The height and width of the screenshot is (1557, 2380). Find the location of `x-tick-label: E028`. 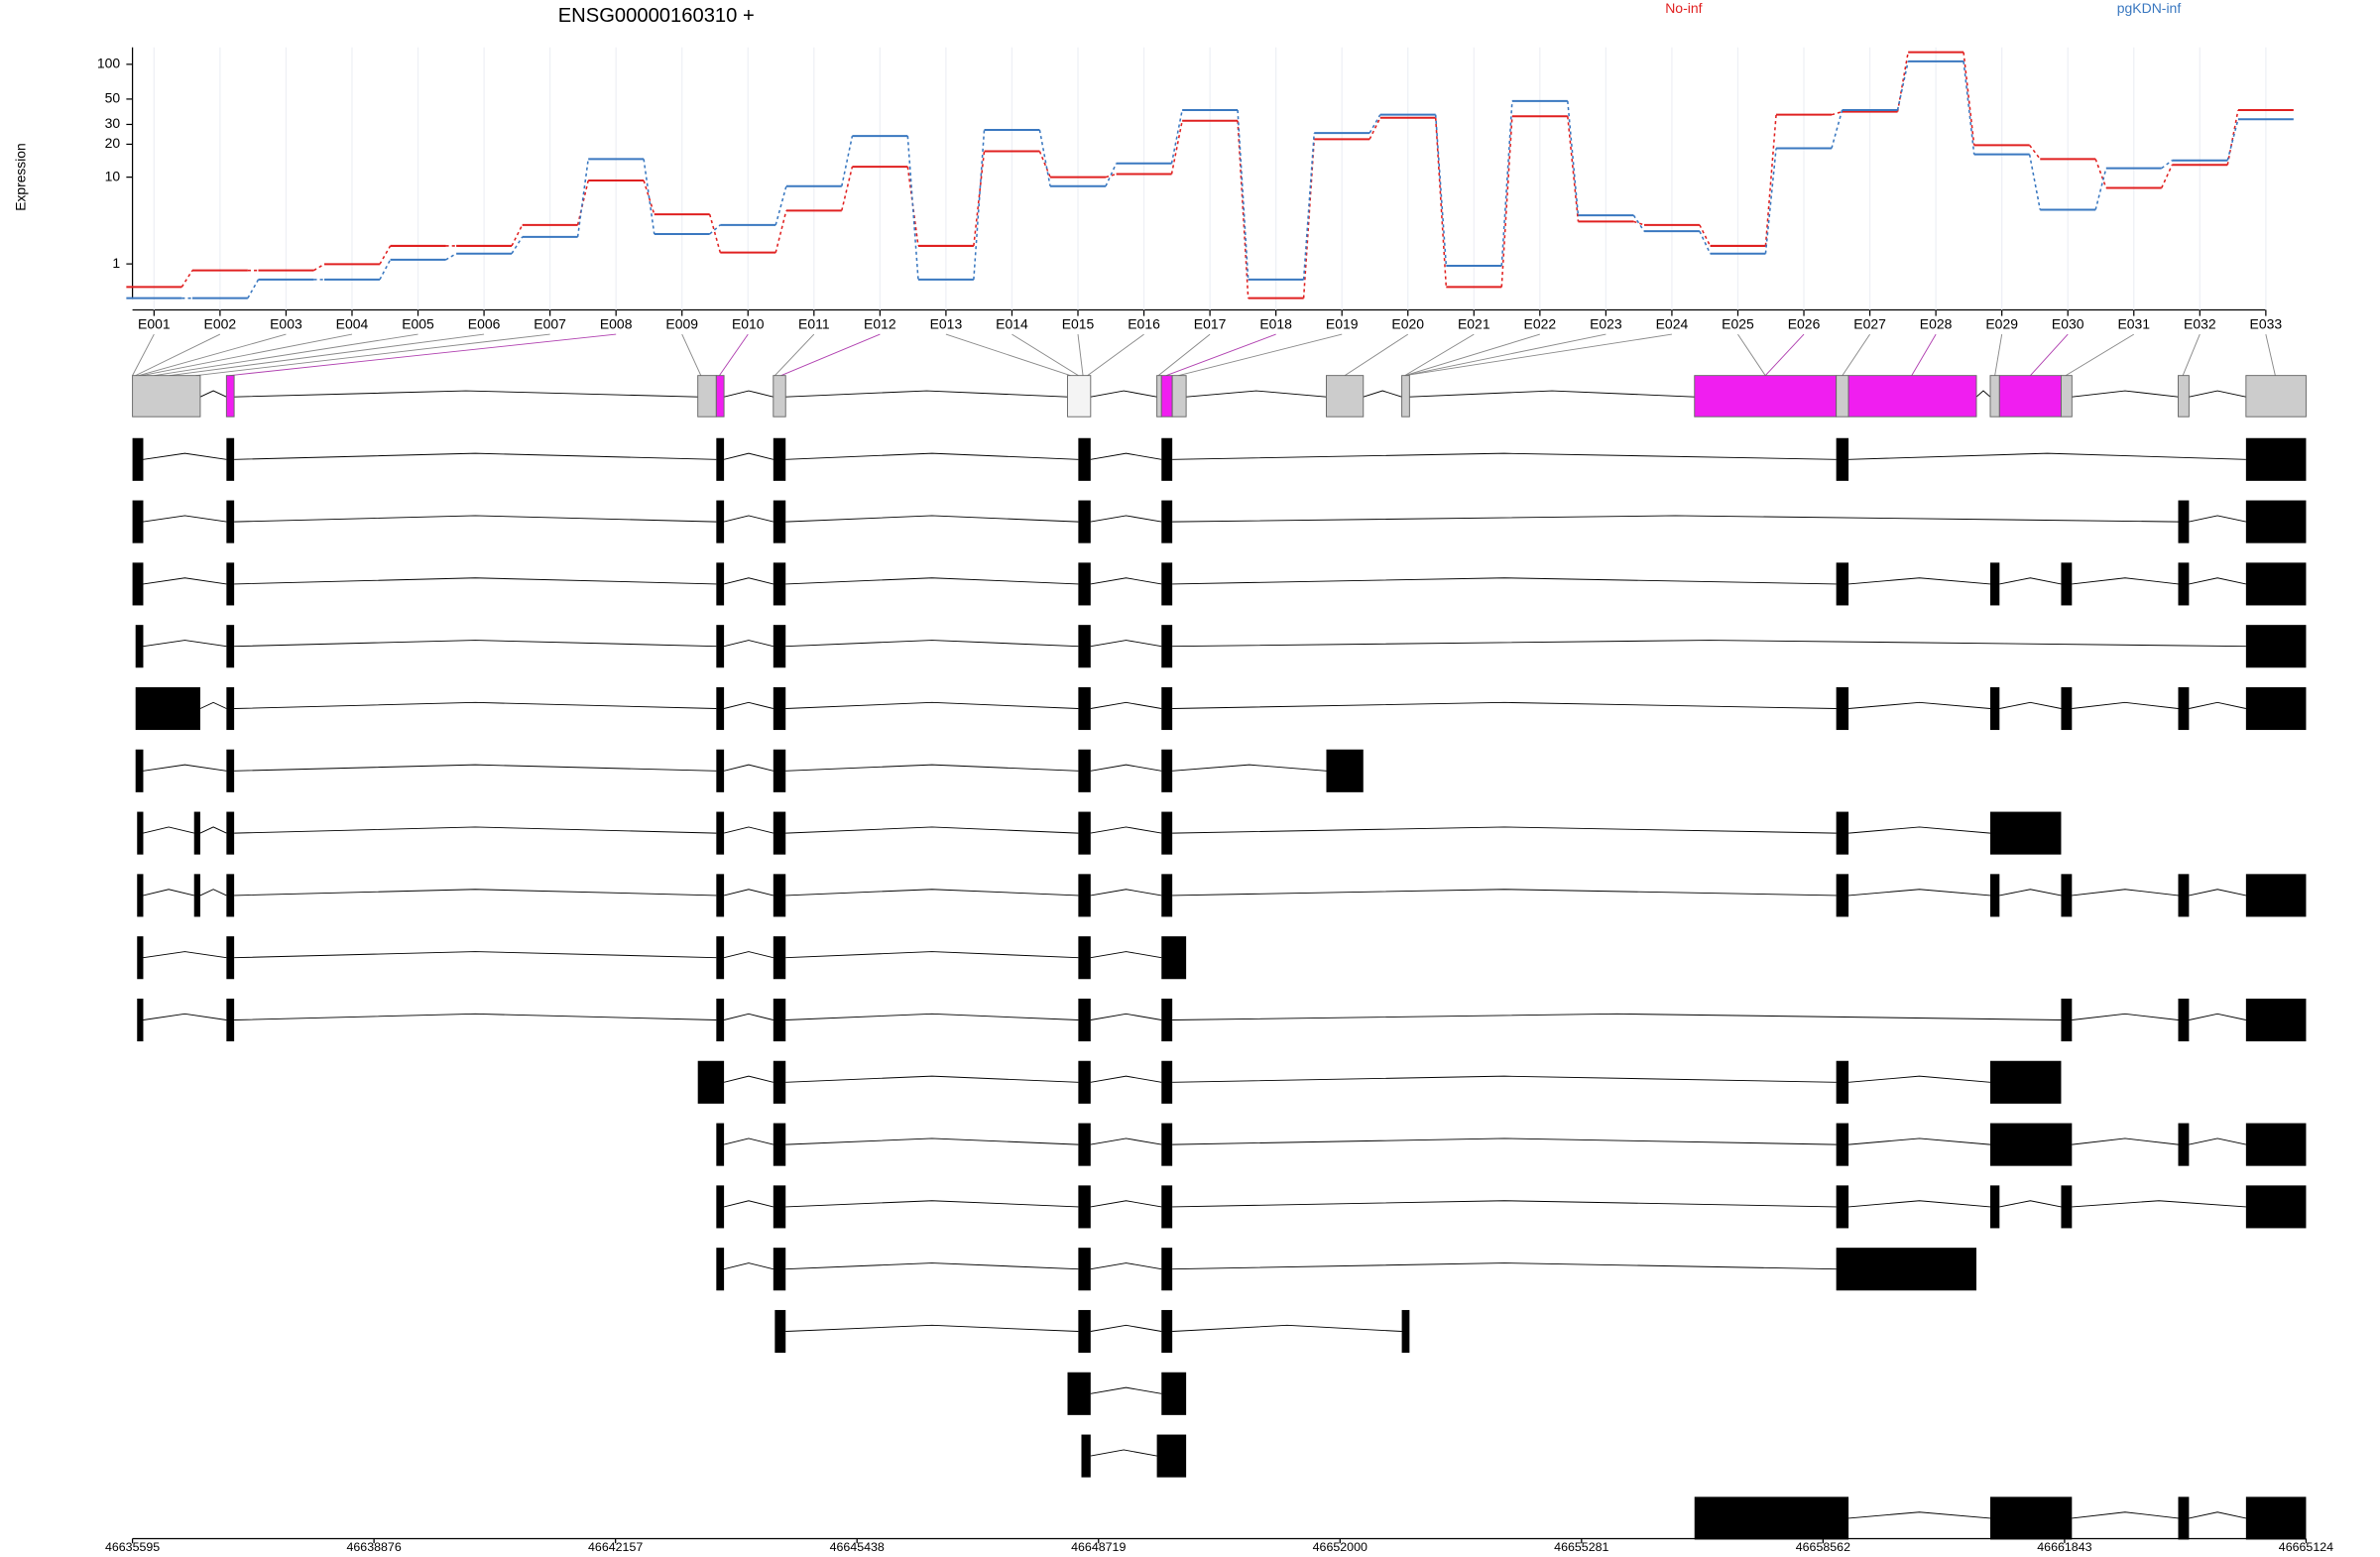

x-tick-label: E028 is located at coordinates (1936, 324).